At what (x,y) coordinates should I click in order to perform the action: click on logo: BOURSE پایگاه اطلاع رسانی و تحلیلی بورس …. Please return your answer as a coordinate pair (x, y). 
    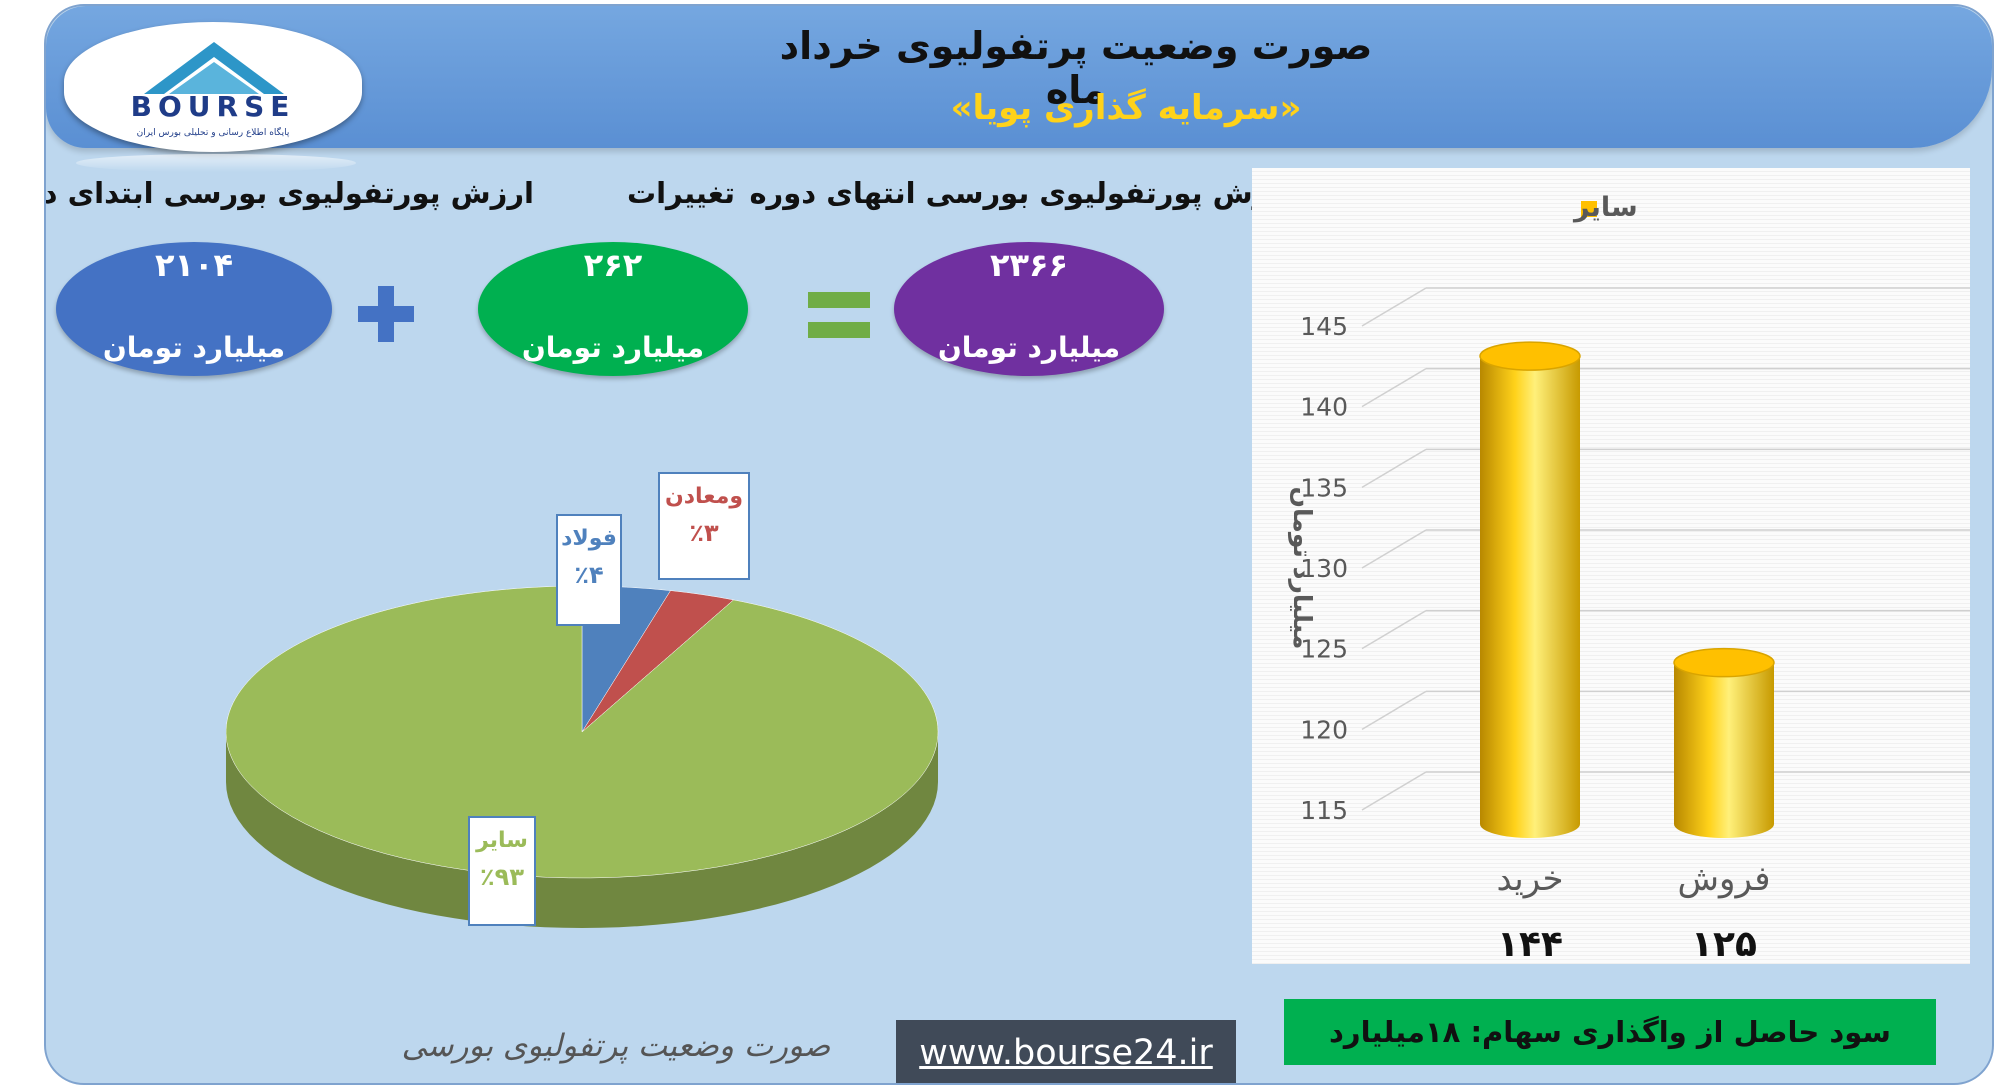
    Looking at the image, I should click on (213, 87).